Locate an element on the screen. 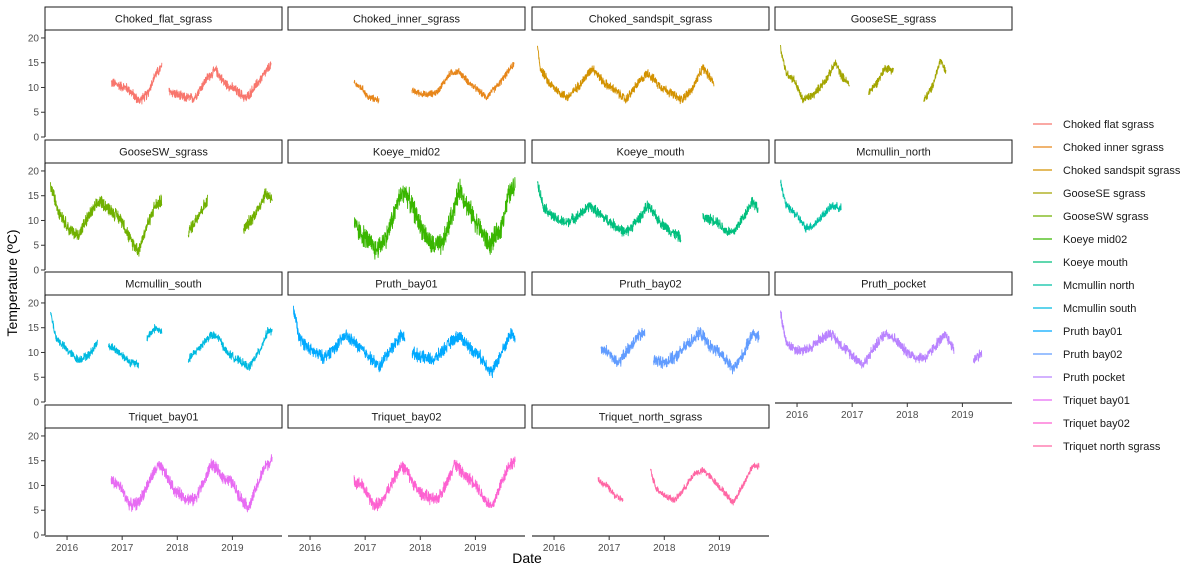  facet-panel-triquet-bay02: Triquet_bay02 2016 2017 2018 2019 is located at coordinates (406, 479).